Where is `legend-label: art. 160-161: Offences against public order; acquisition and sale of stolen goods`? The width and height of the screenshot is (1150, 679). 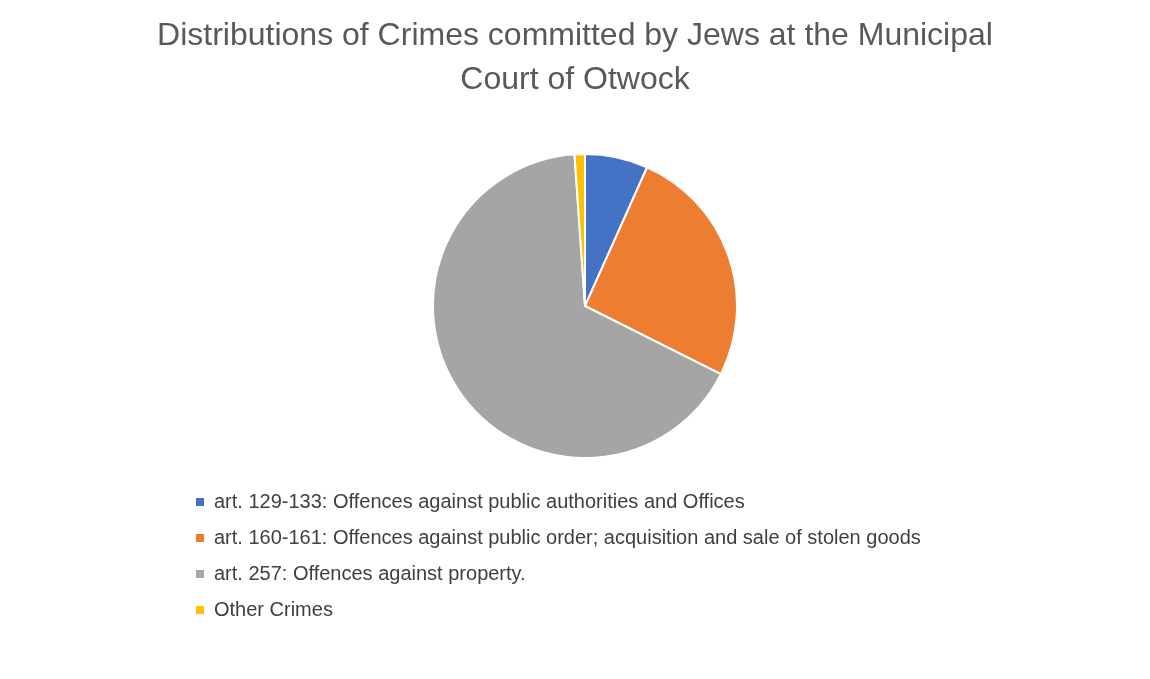
legend-label: art. 160-161: Offences against public order; acquisition and sale of stolen goods is located at coordinates (567, 537).